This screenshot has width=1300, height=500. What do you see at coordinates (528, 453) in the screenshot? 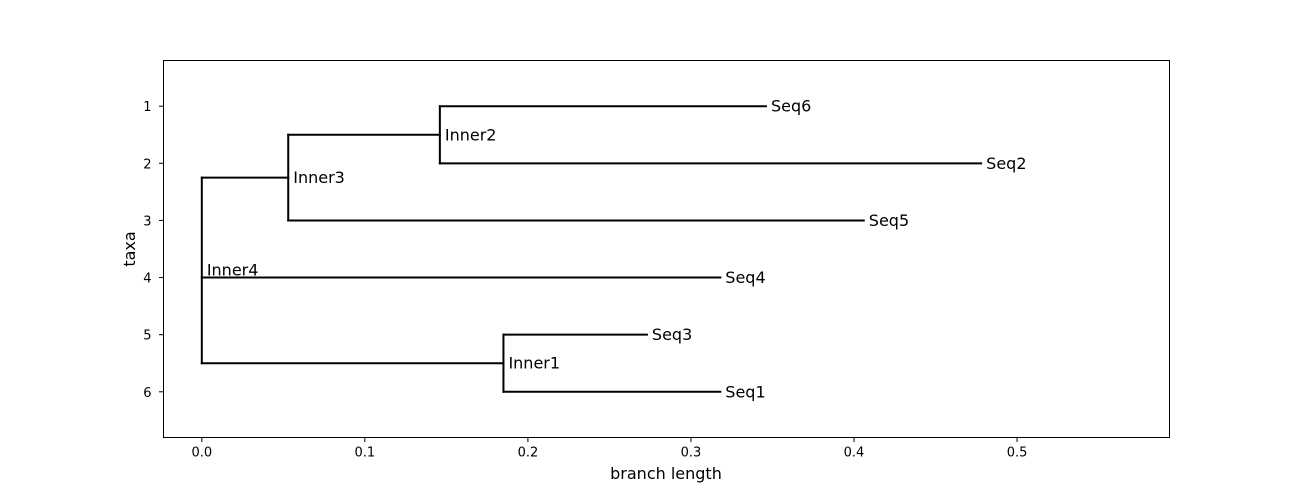
I see `x-tick-label: 0.2` at bounding box center [528, 453].